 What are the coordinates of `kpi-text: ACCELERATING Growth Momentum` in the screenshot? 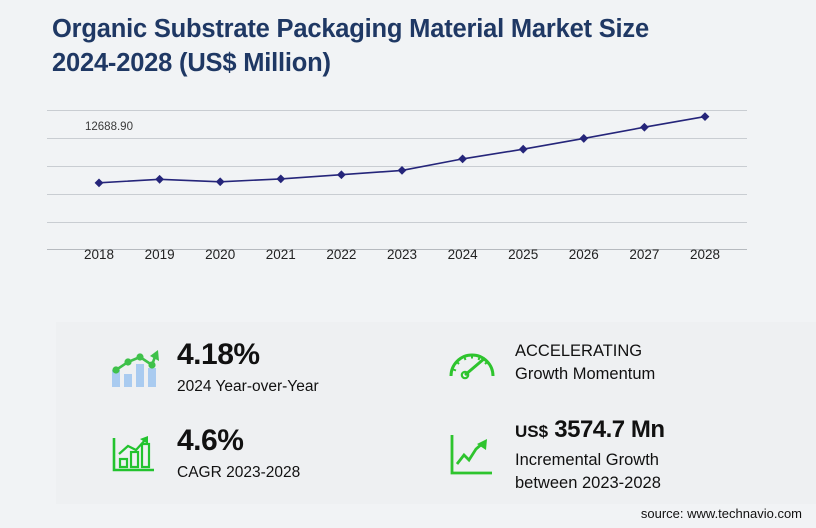 It's located at (585, 363).